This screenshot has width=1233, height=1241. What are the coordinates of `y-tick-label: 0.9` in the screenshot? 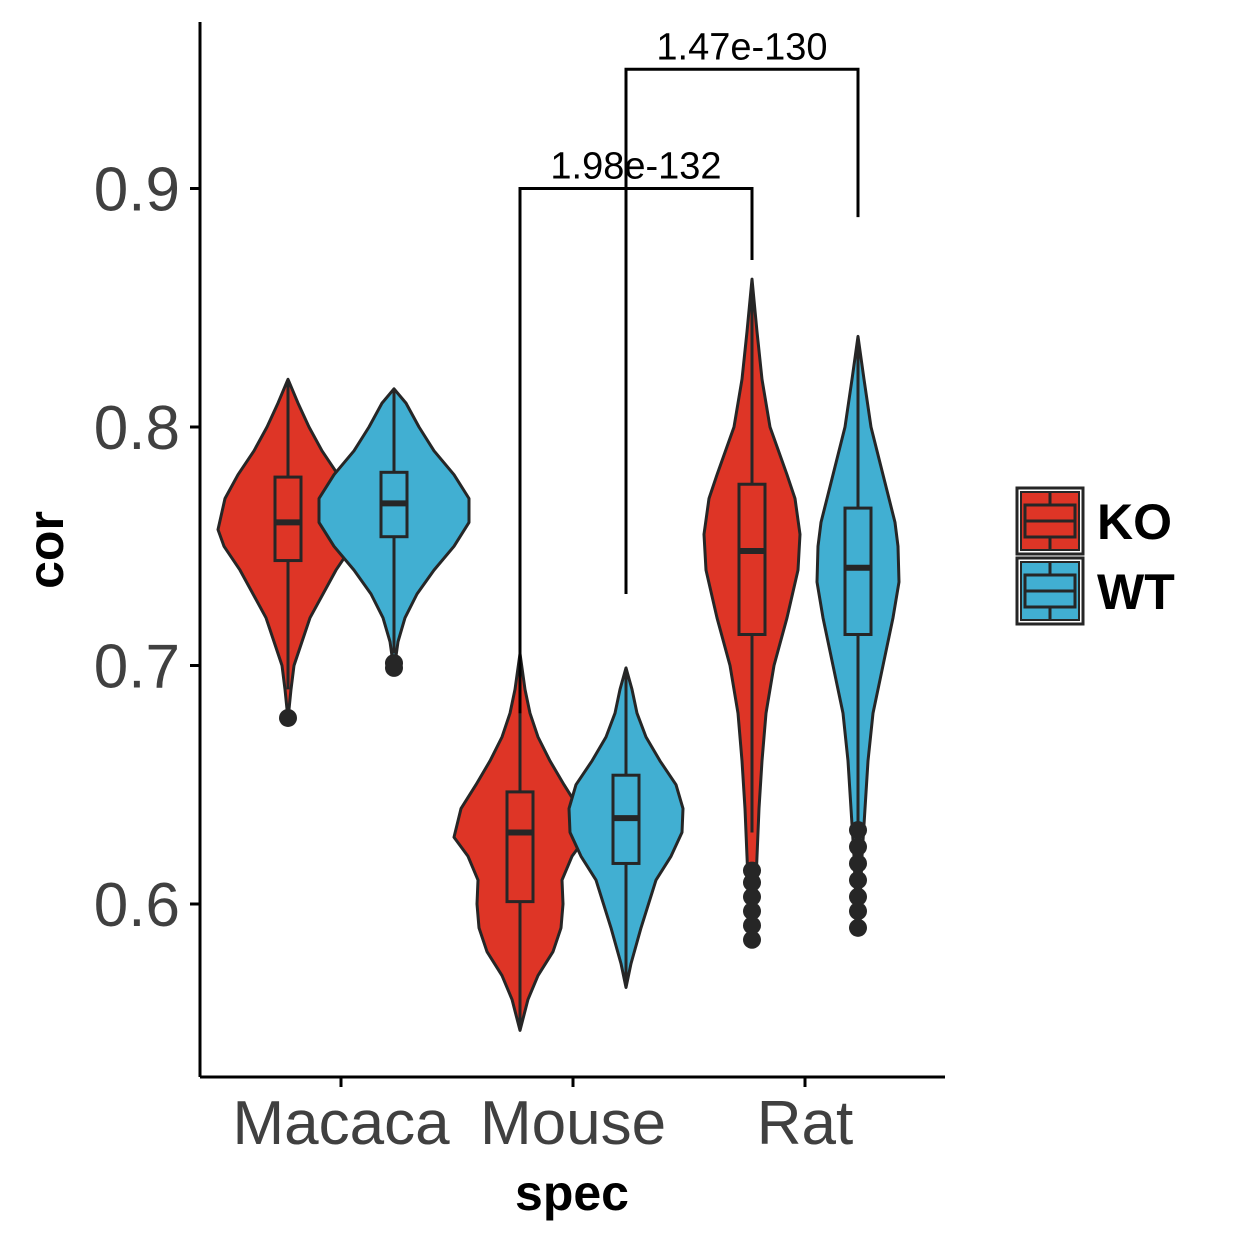 It's located at (137, 190).